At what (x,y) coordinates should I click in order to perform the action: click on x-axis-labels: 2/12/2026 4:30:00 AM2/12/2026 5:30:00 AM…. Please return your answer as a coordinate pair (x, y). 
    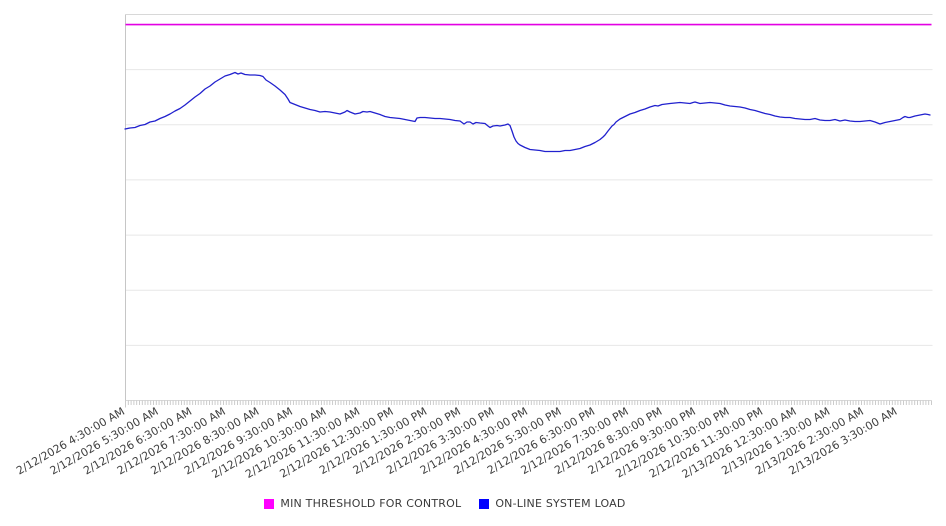
    Looking at the image, I should click on (456, 443).